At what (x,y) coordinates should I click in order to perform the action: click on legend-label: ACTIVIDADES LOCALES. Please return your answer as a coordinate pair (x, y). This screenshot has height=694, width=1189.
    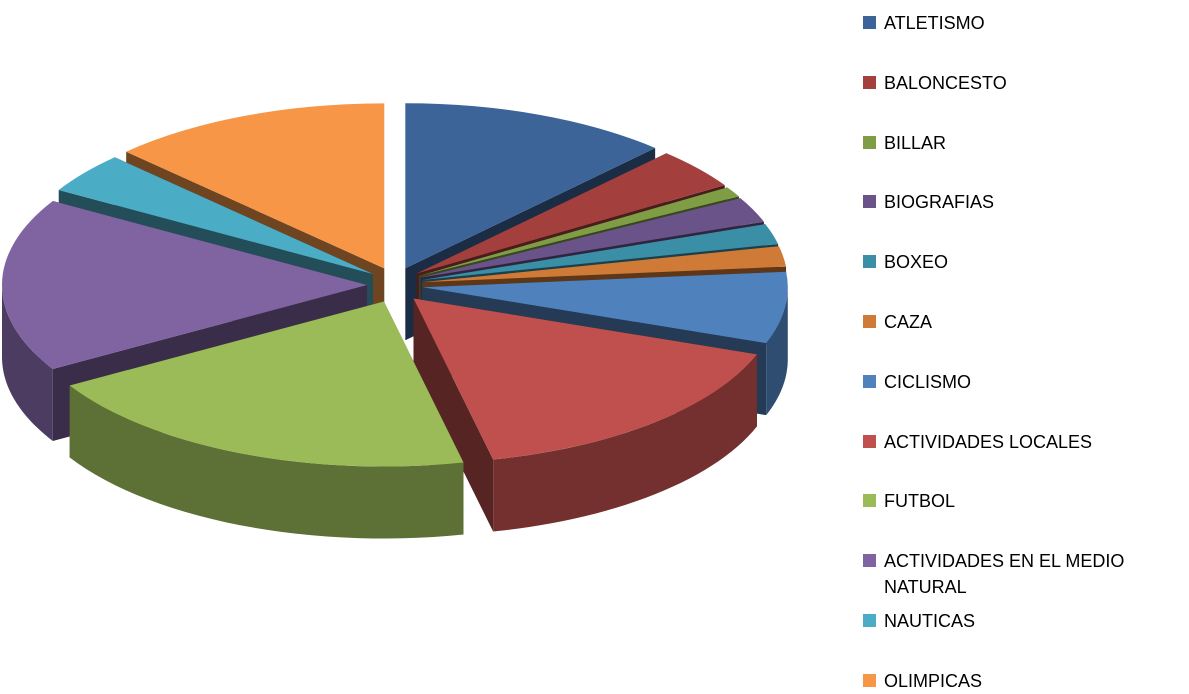
    Looking at the image, I should click on (988, 441).